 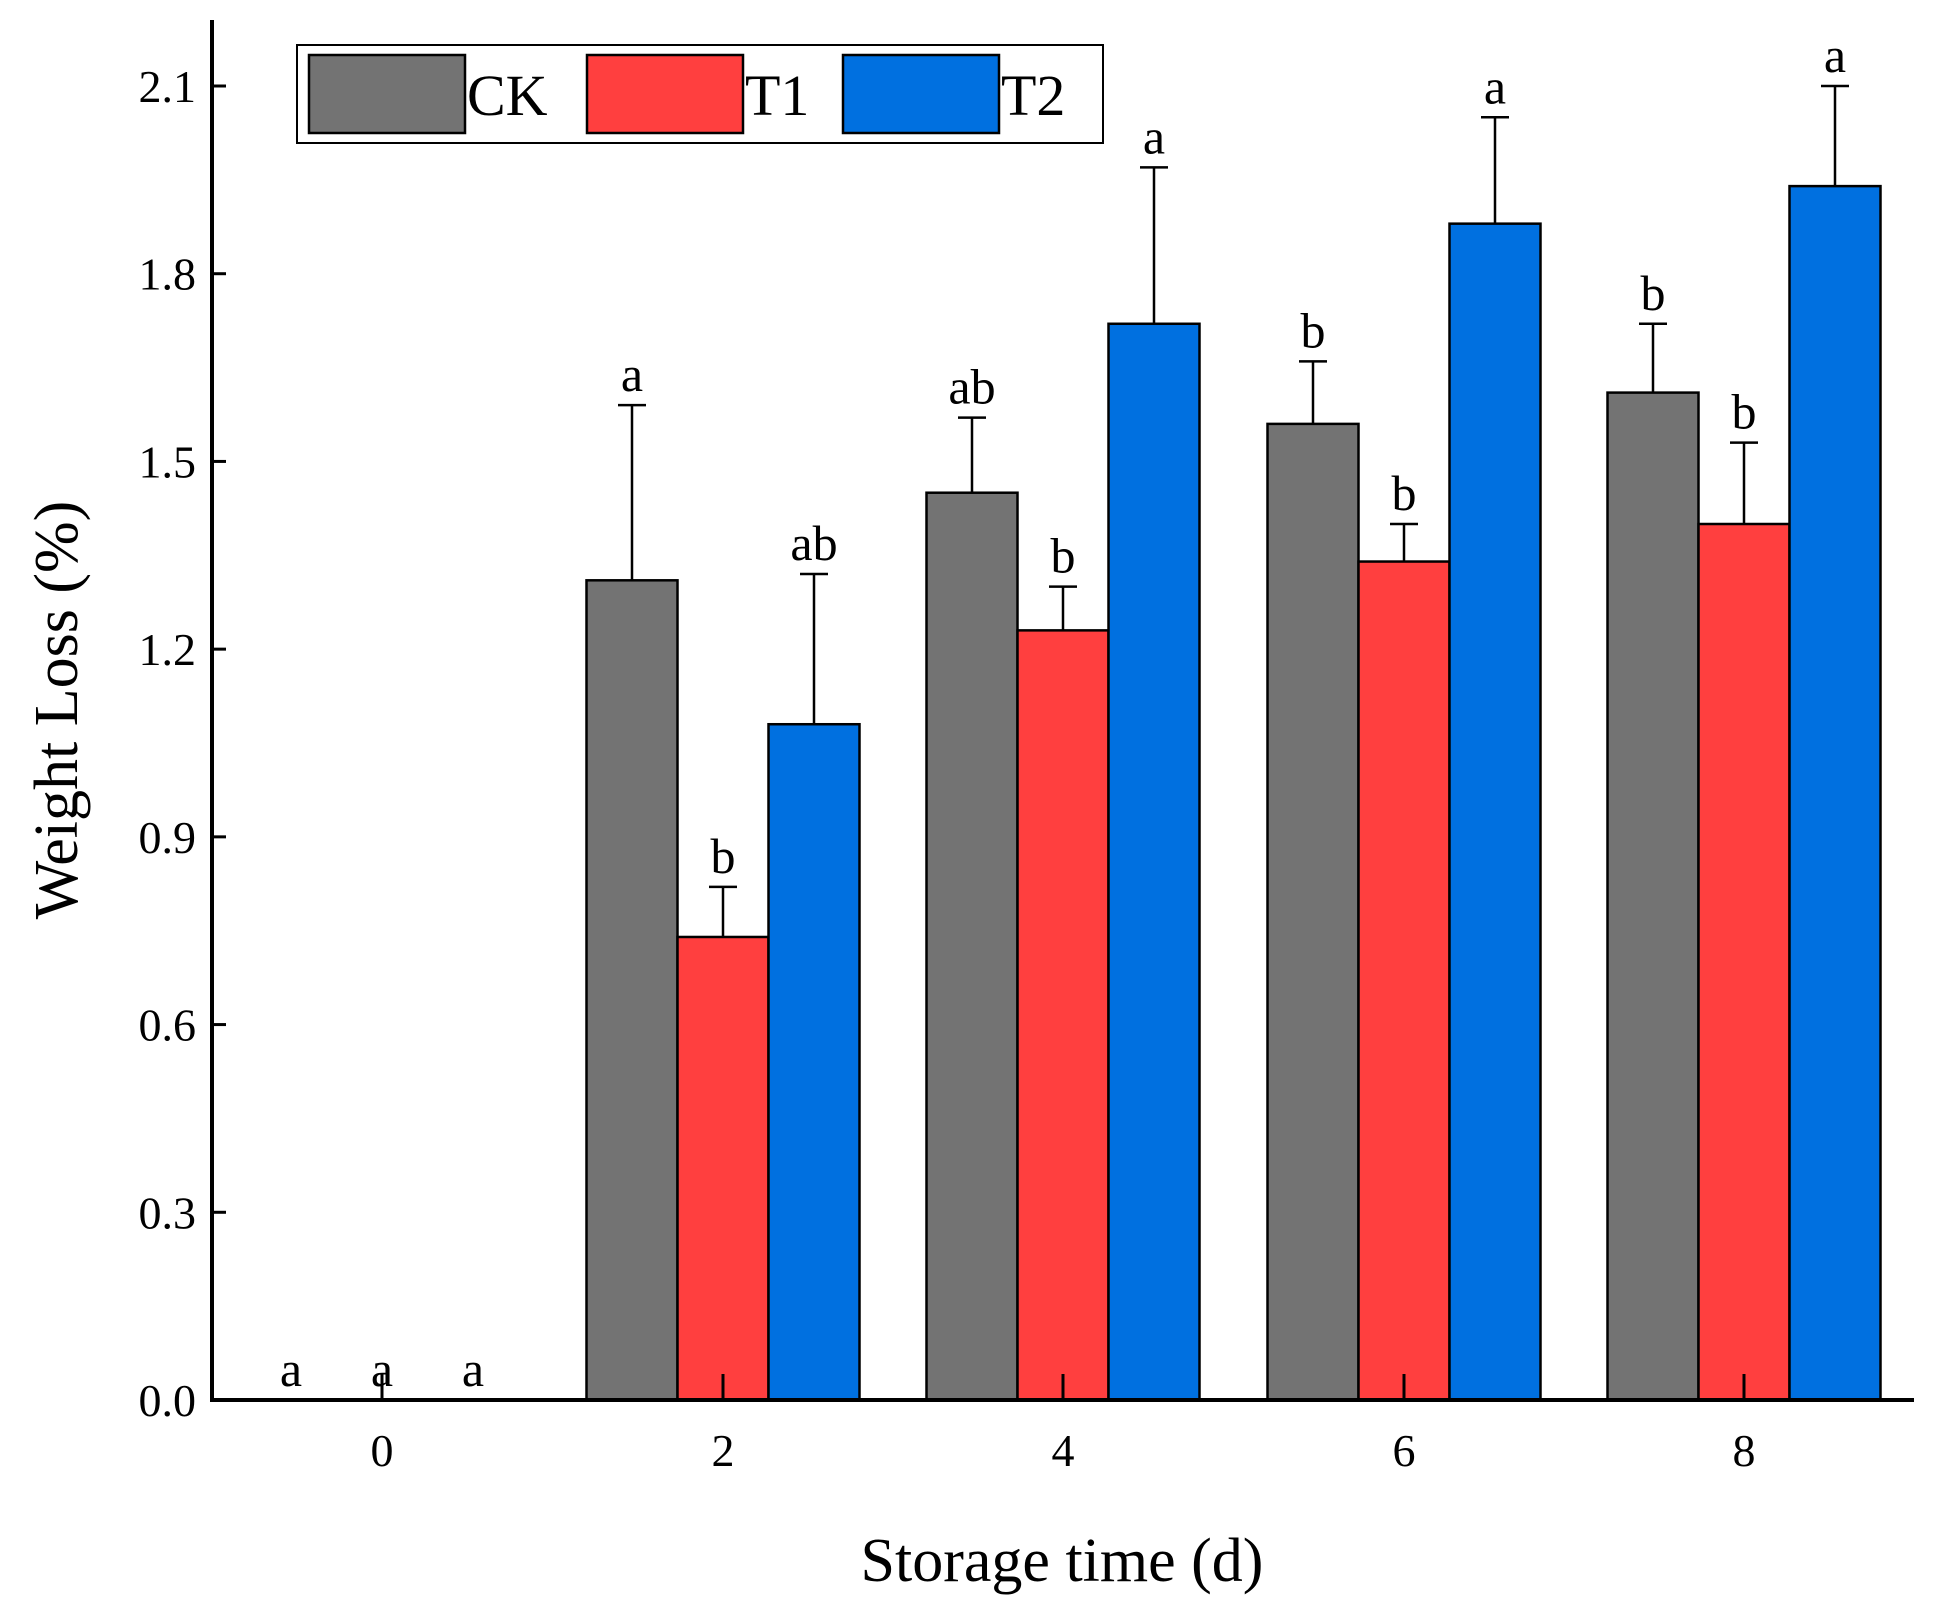 I want to click on legend-label-t1: T1, so click(x=777, y=95).